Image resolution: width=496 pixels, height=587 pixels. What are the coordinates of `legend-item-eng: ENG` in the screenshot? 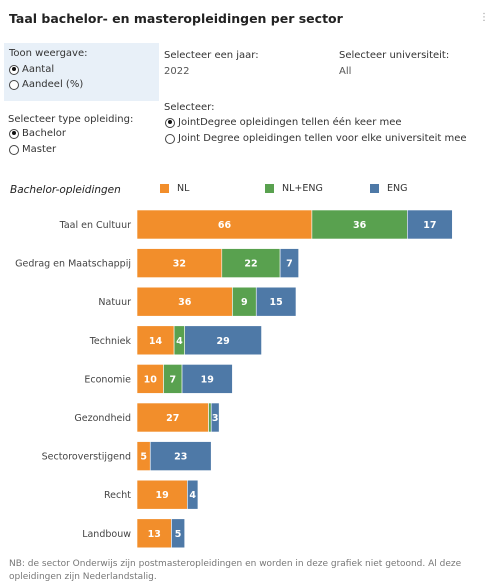 It's located at (388, 188).